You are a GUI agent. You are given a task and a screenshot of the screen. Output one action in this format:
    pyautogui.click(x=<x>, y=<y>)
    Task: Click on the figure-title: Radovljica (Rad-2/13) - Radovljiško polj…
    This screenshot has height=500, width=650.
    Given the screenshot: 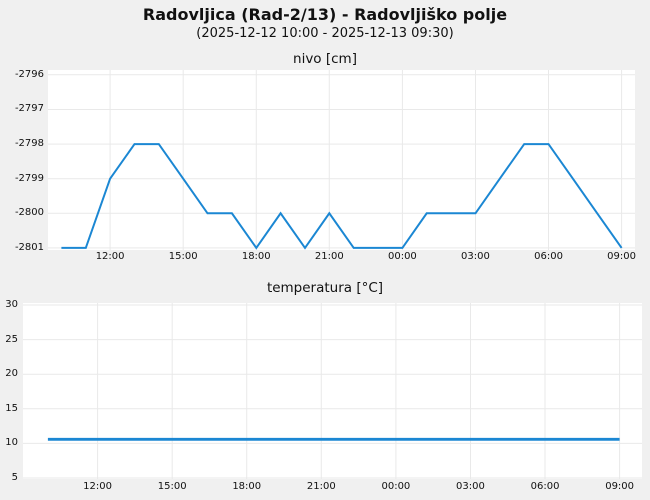 What is the action you would take?
    pyautogui.click(x=325, y=14)
    